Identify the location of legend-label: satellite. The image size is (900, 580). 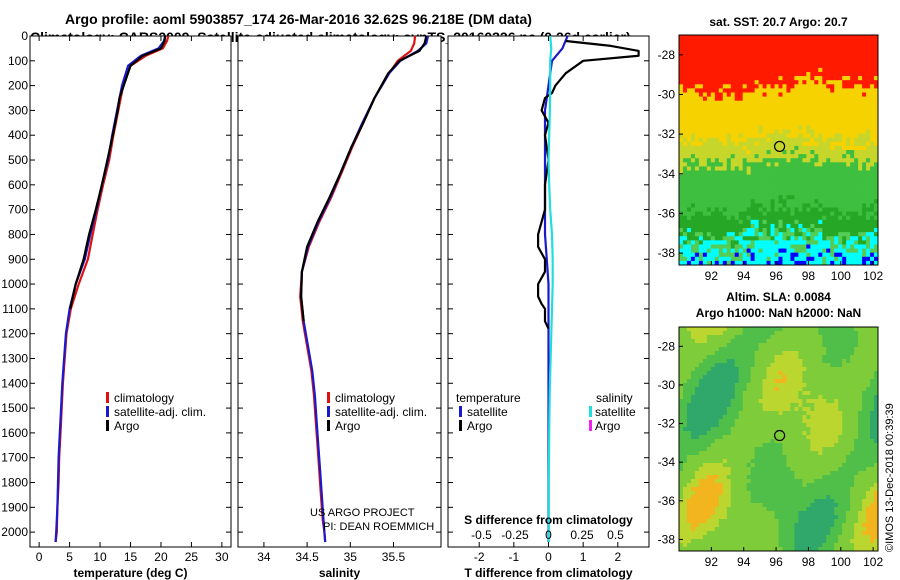
(487, 412).